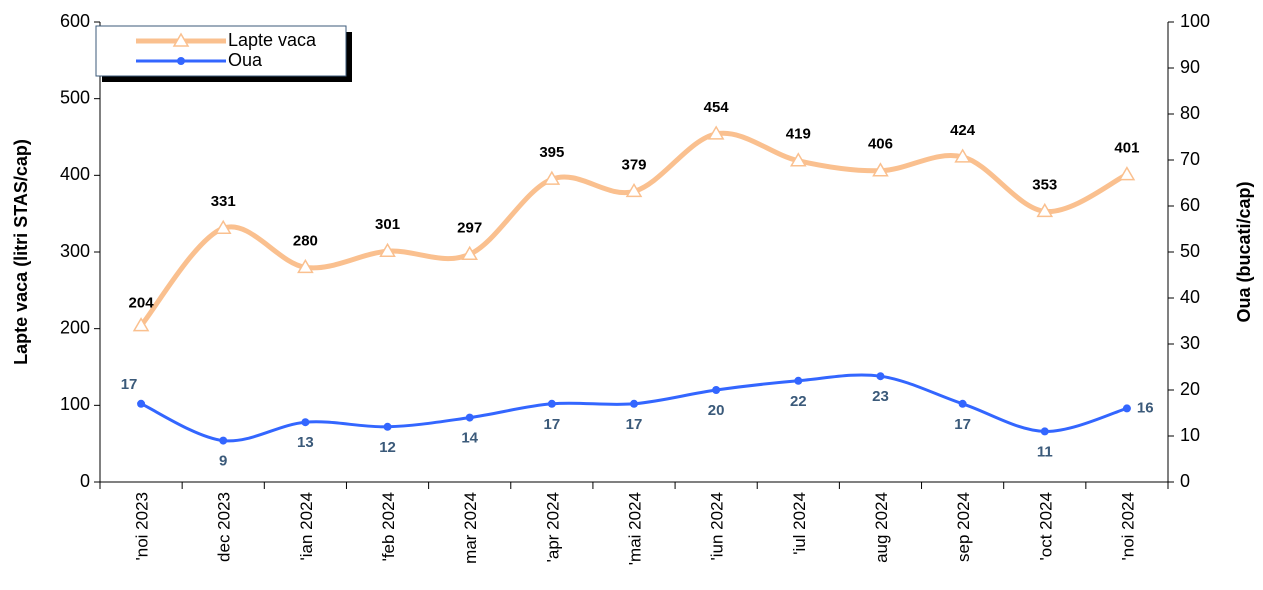  What do you see at coordinates (798, 401) in the screenshot?
I see `data-label: 22` at bounding box center [798, 401].